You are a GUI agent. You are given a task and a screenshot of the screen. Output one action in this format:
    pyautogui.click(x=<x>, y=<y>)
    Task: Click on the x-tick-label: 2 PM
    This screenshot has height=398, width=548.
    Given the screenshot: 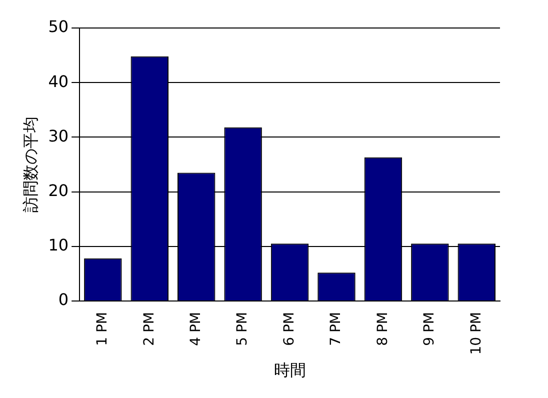 What is the action you would take?
    pyautogui.click(x=149, y=329)
    